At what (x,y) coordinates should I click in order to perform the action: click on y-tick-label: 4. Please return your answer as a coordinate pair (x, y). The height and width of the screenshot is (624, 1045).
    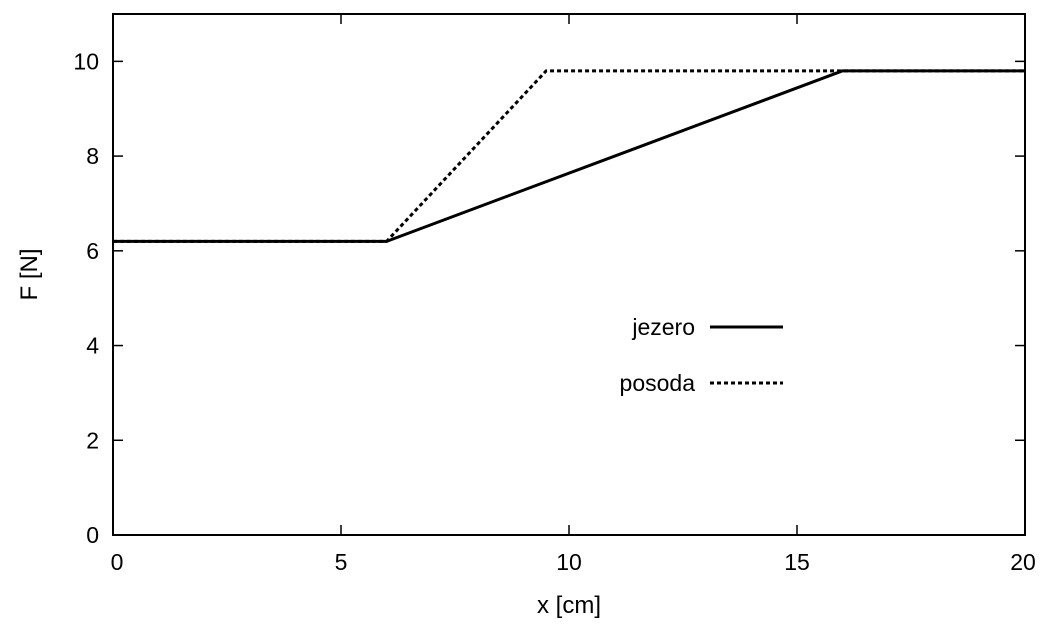
    Looking at the image, I should click on (92, 346).